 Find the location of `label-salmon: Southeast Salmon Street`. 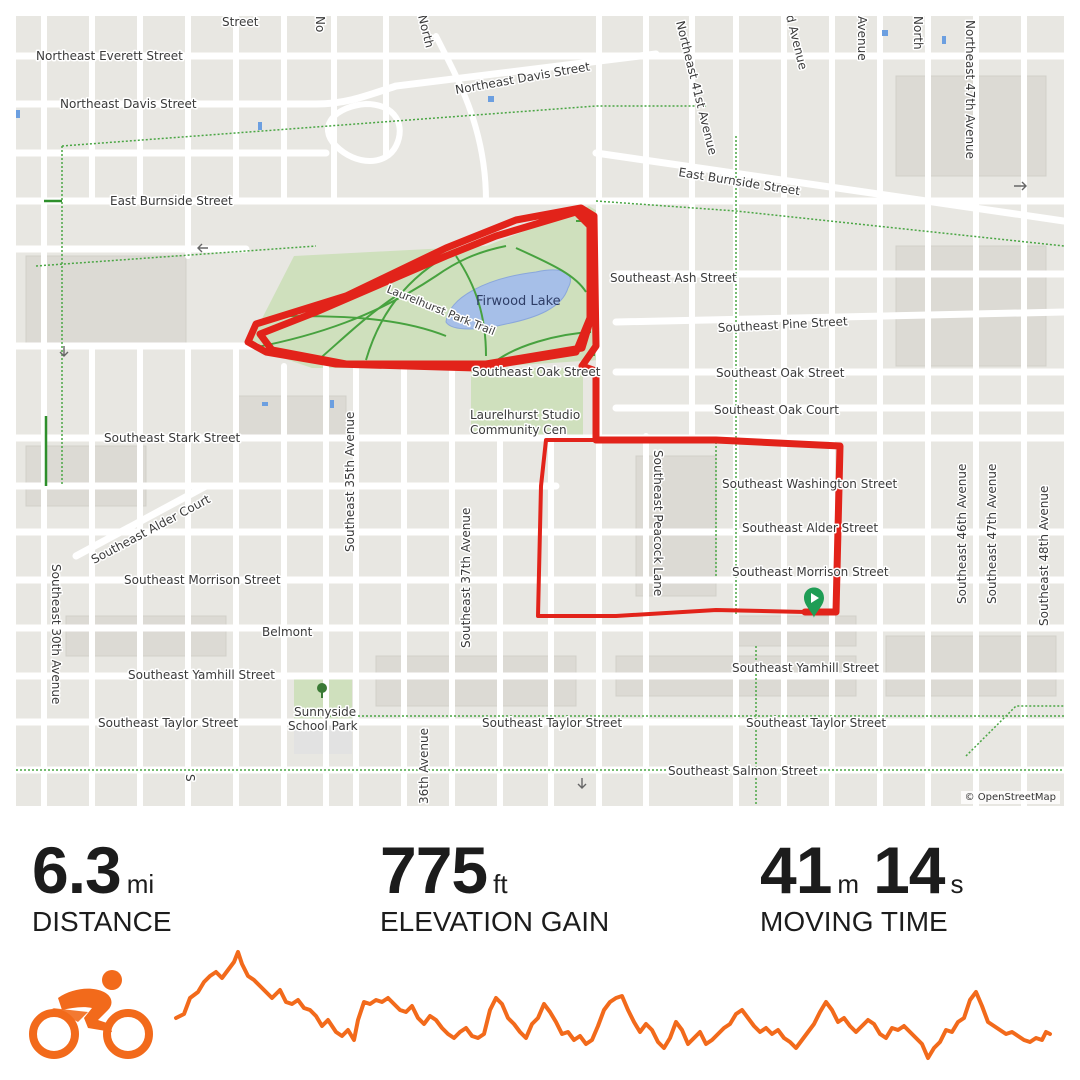

label-salmon: Southeast Salmon Street is located at coordinates (743, 771).